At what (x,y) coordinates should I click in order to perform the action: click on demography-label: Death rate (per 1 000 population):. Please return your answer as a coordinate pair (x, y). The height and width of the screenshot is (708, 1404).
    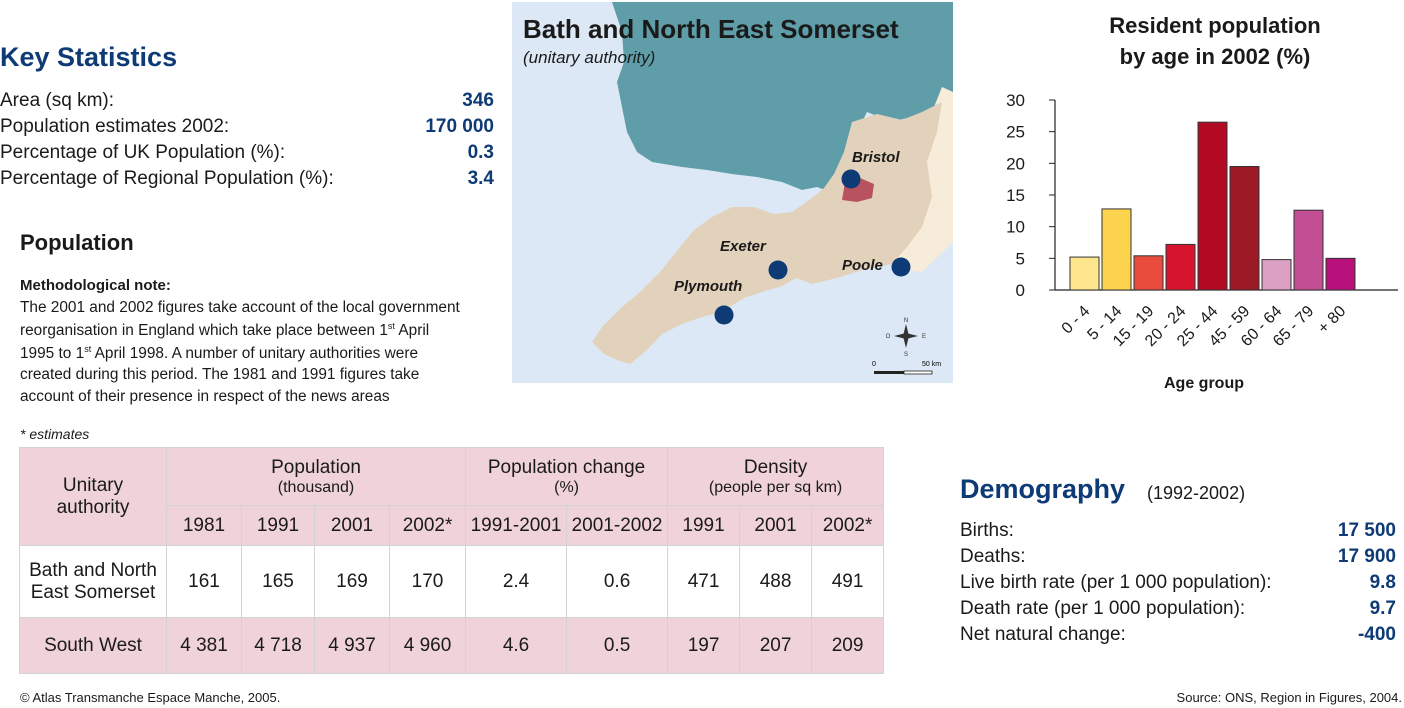
    Looking at the image, I should click on (1103, 608).